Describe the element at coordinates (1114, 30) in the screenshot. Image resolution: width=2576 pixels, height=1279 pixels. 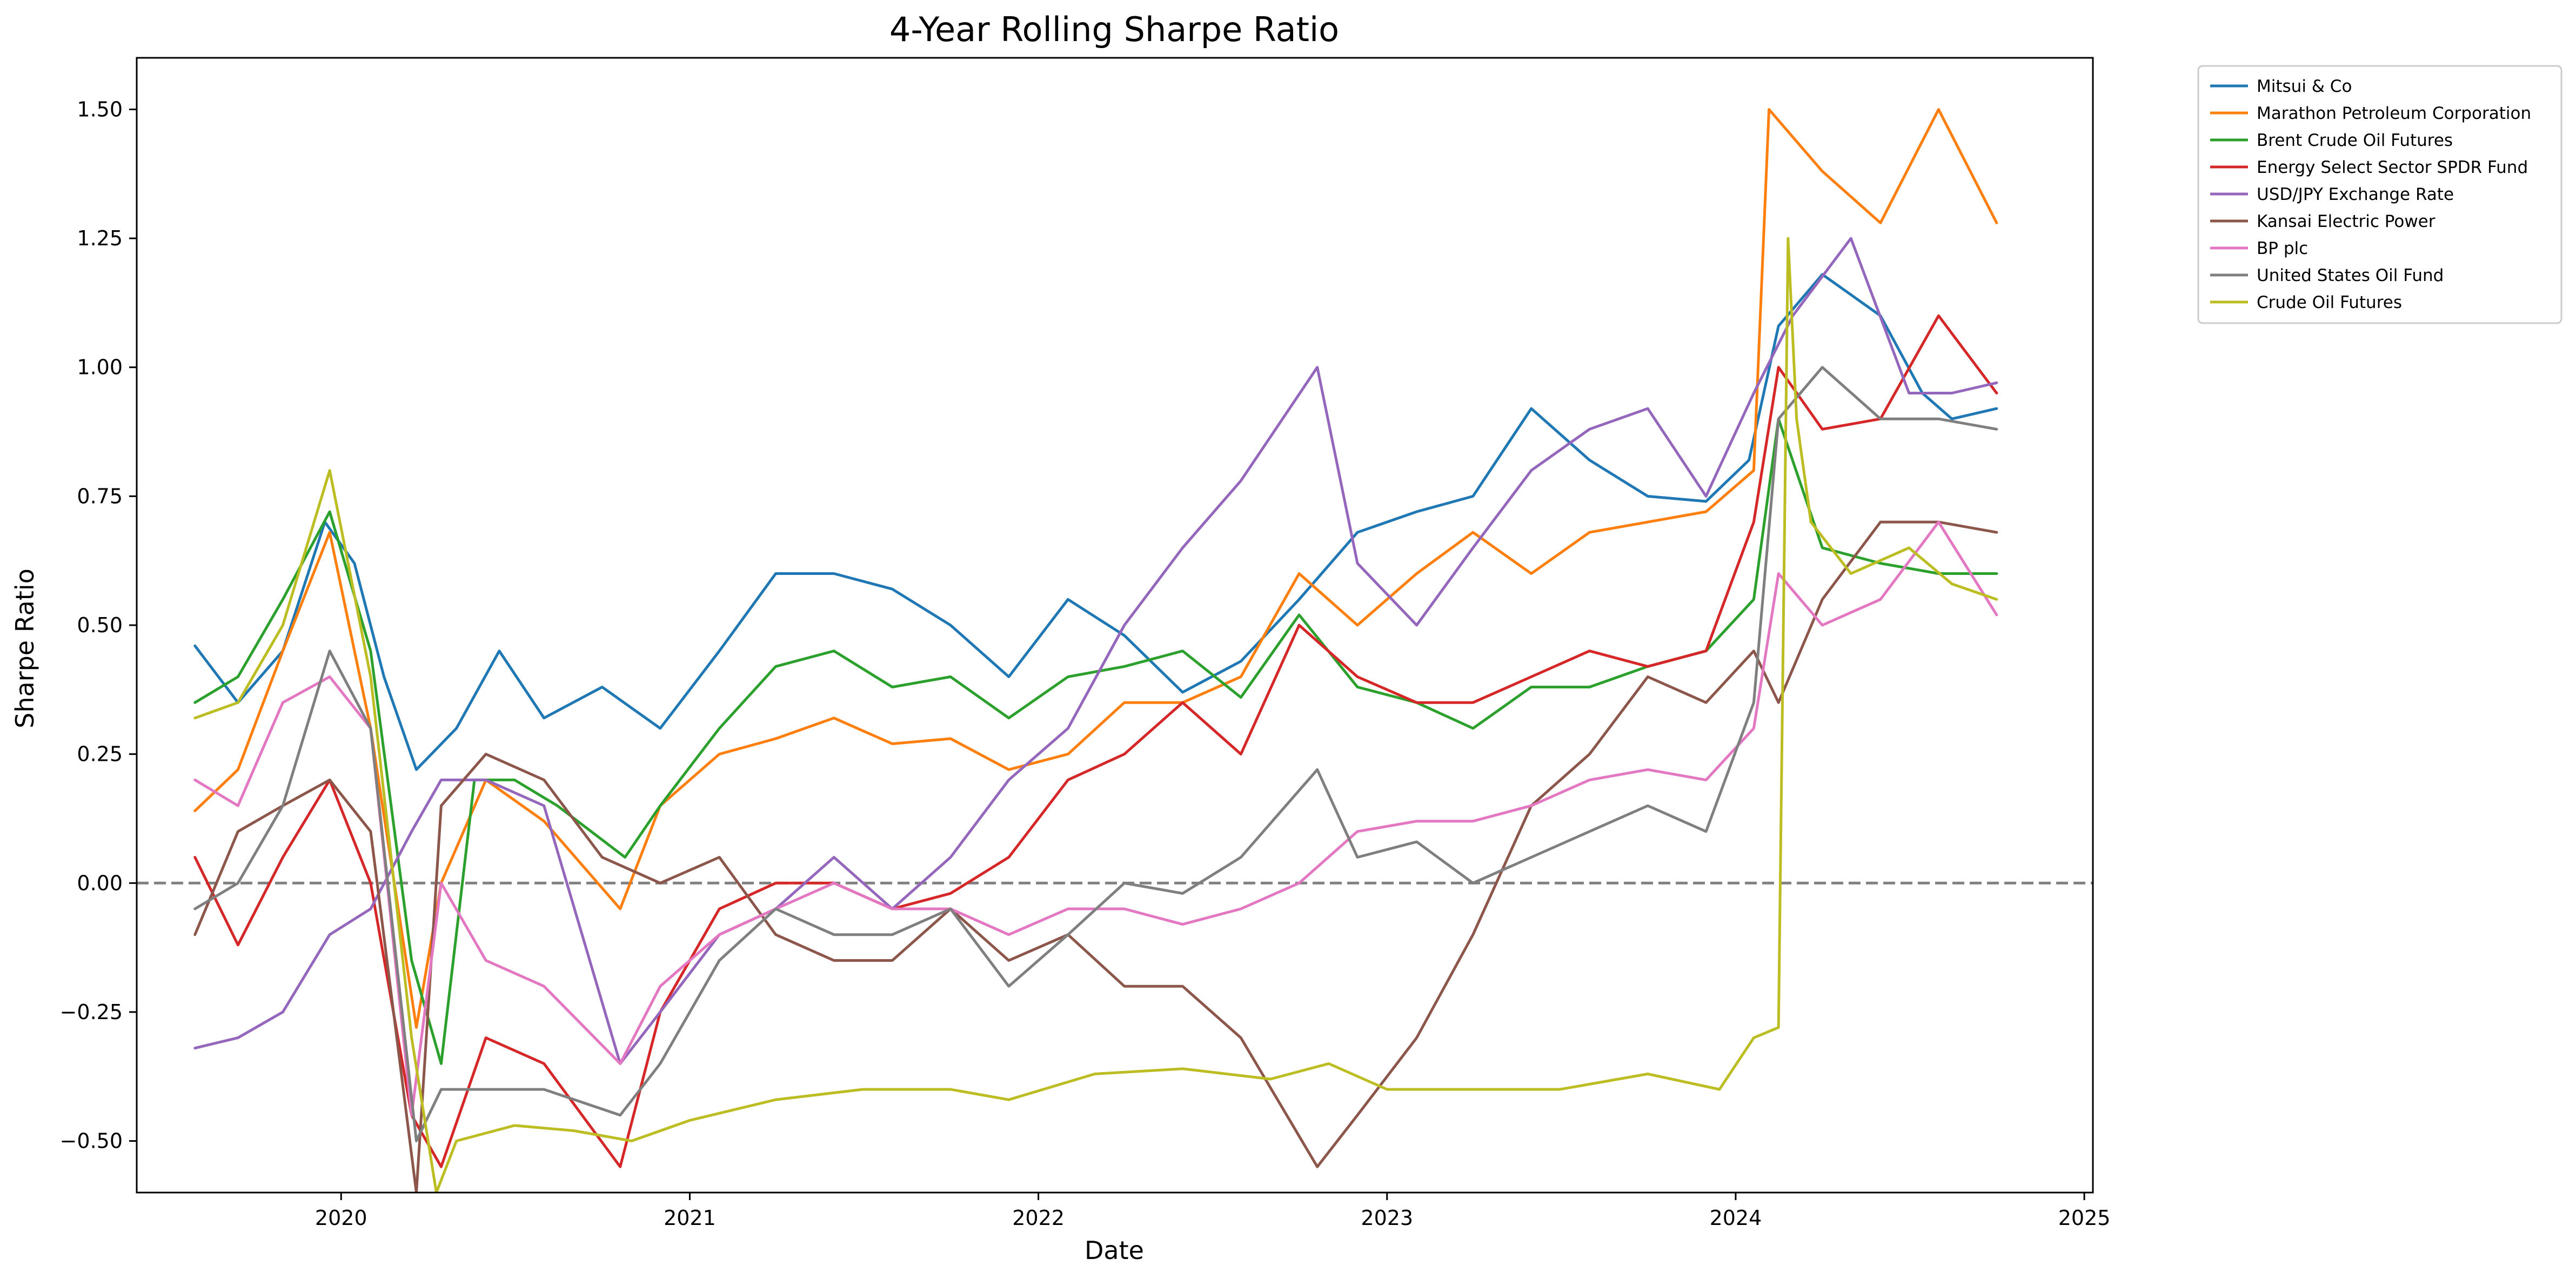
I see `chart-title: 4-Year Rolling Sharpe Ratio` at that location.